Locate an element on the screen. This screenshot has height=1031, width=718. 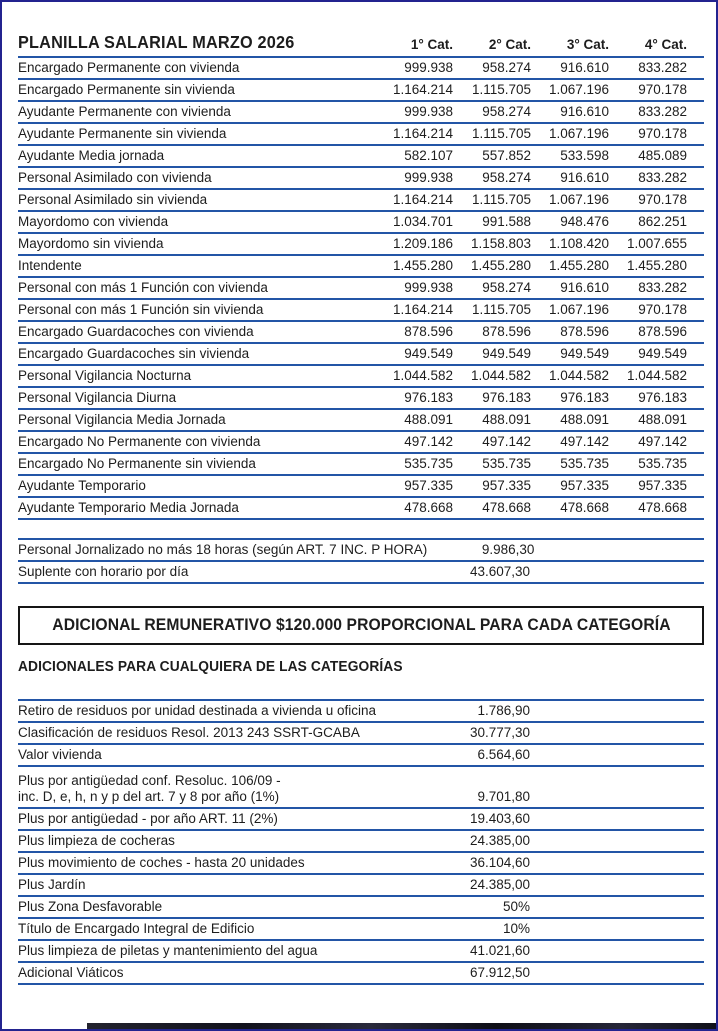
salary-row-label: Personal con más 1 Función con vivienda is located at coordinates (143, 287).